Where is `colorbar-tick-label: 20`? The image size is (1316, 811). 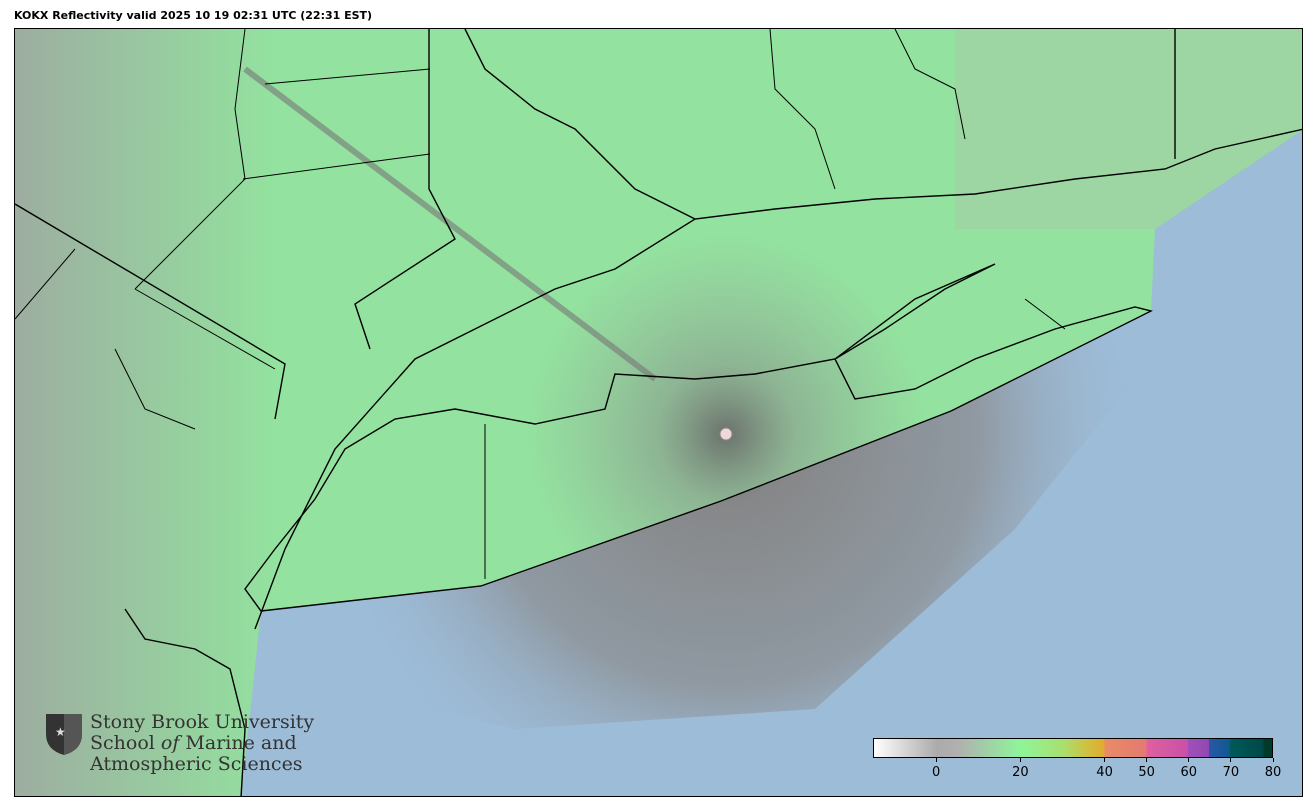
colorbar-tick-label: 20 is located at coordinates (1020, 772).